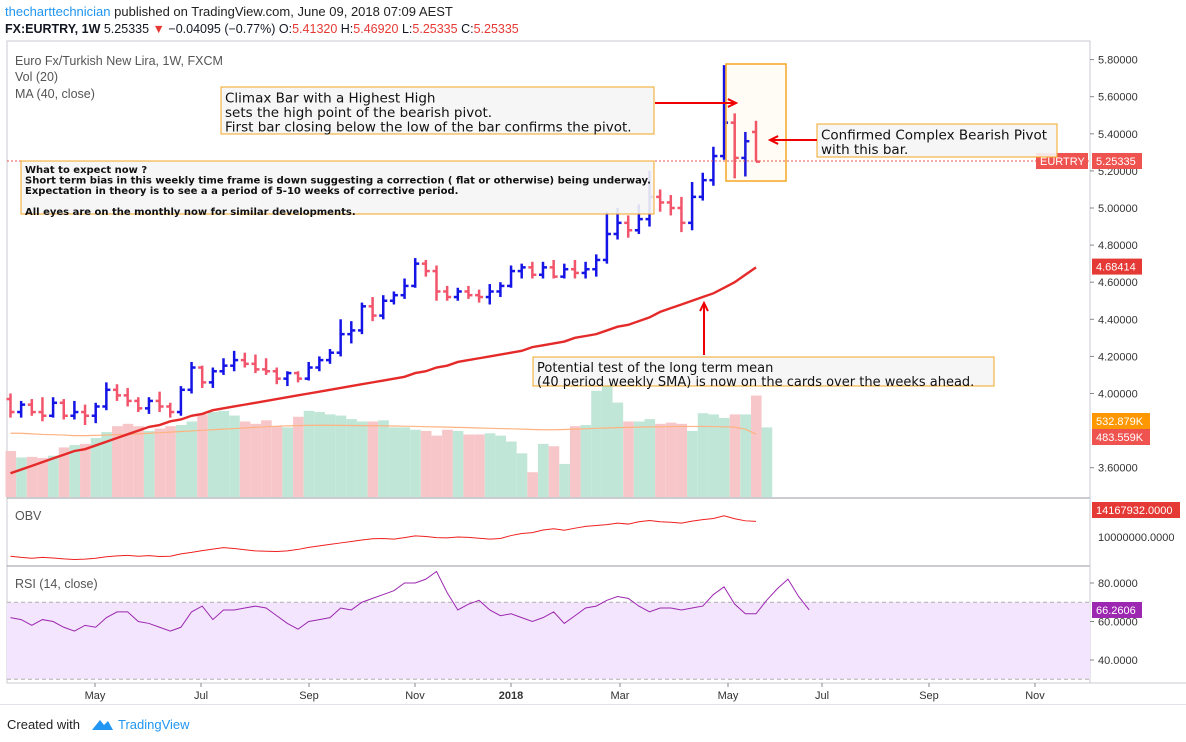 This screenshot has width=1186, height=742. Describe the element at coordinates (1116, 268) in the screenshot. I see `ma-value-badge: 4.68414` at that location.